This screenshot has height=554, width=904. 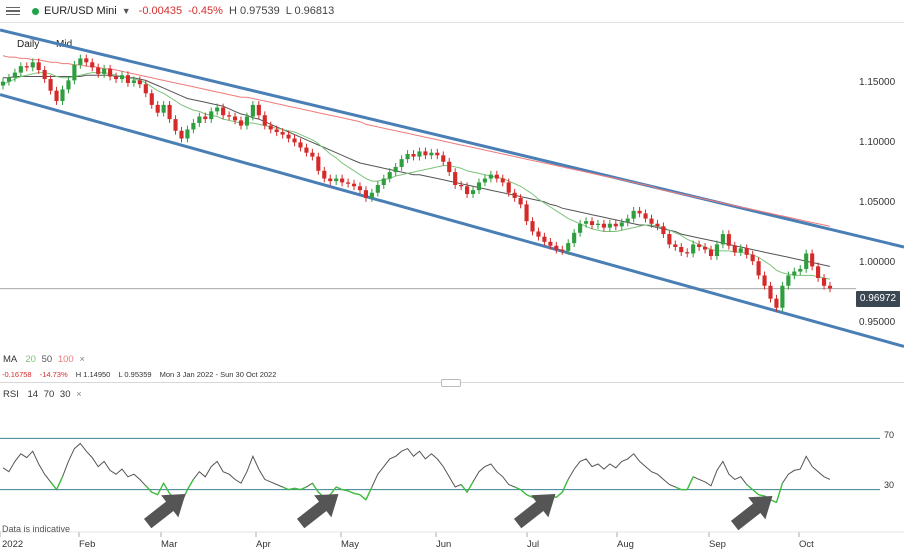 What do you see at coordinates (451, 383) in the screenshot?
I see `pane-resize-handle` at bounding box center [451, 383].